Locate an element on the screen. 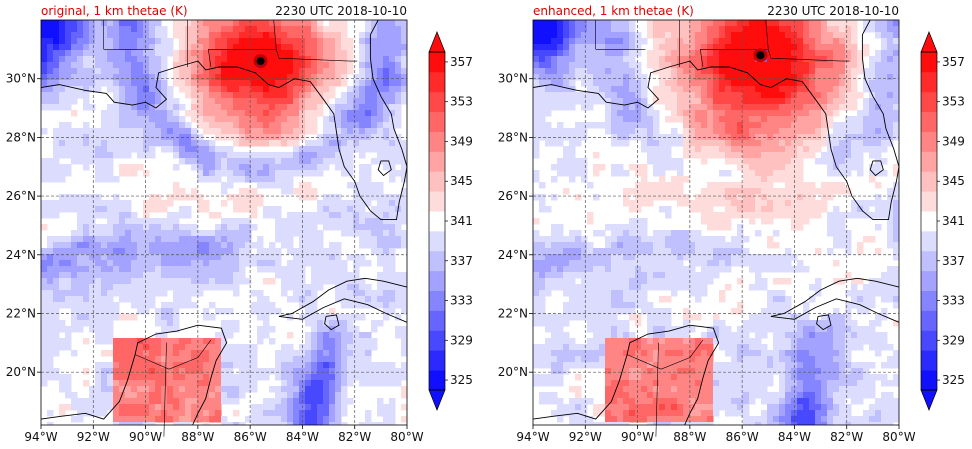  coastline is located at coordinates (343, 310).